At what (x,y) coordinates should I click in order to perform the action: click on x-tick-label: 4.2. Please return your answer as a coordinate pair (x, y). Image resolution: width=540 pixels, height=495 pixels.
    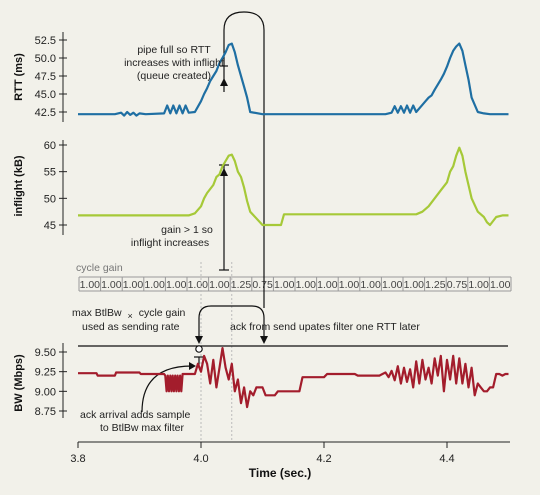
    Looking at the image, I should click on (323, 459).